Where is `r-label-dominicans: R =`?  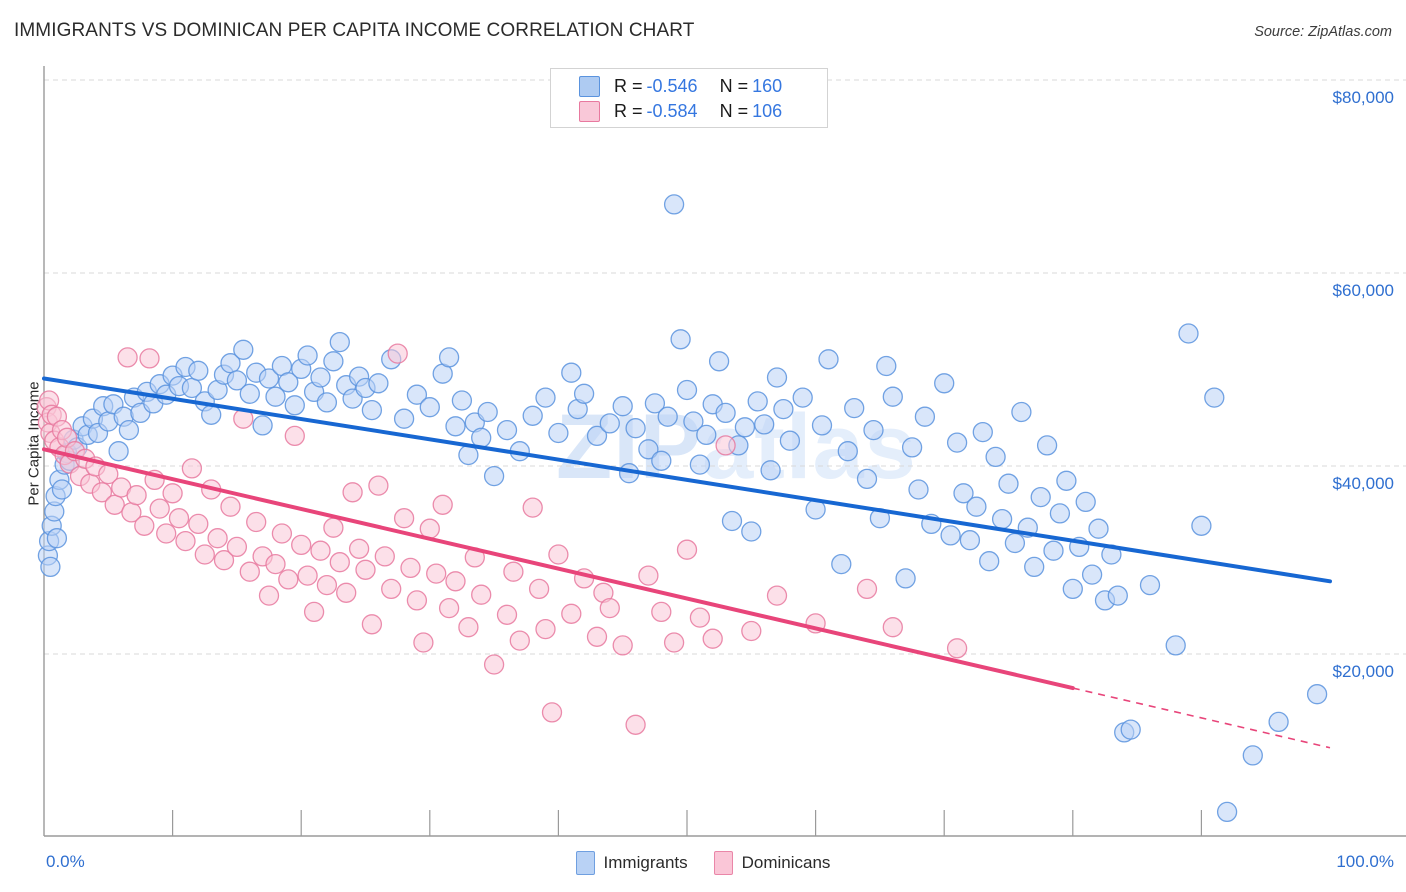
r-label-dominicans: R = is located at coordinates (628, 111).